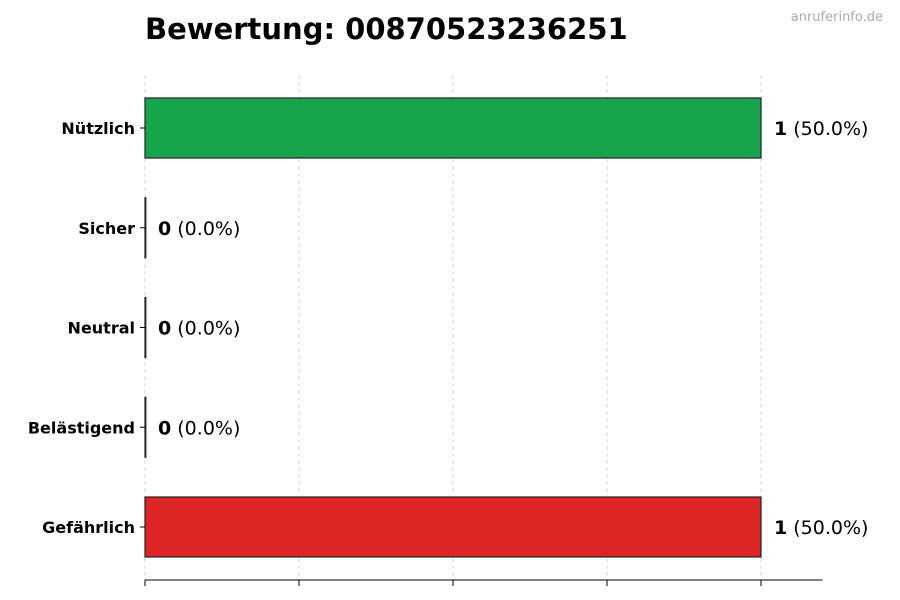 Image resolution: width=900 pixels, height=600 pixels. What do you see at coordinates (101, 328) in the screenshot?
I see `category-label: Neutral` at bounding box center [101, 328].